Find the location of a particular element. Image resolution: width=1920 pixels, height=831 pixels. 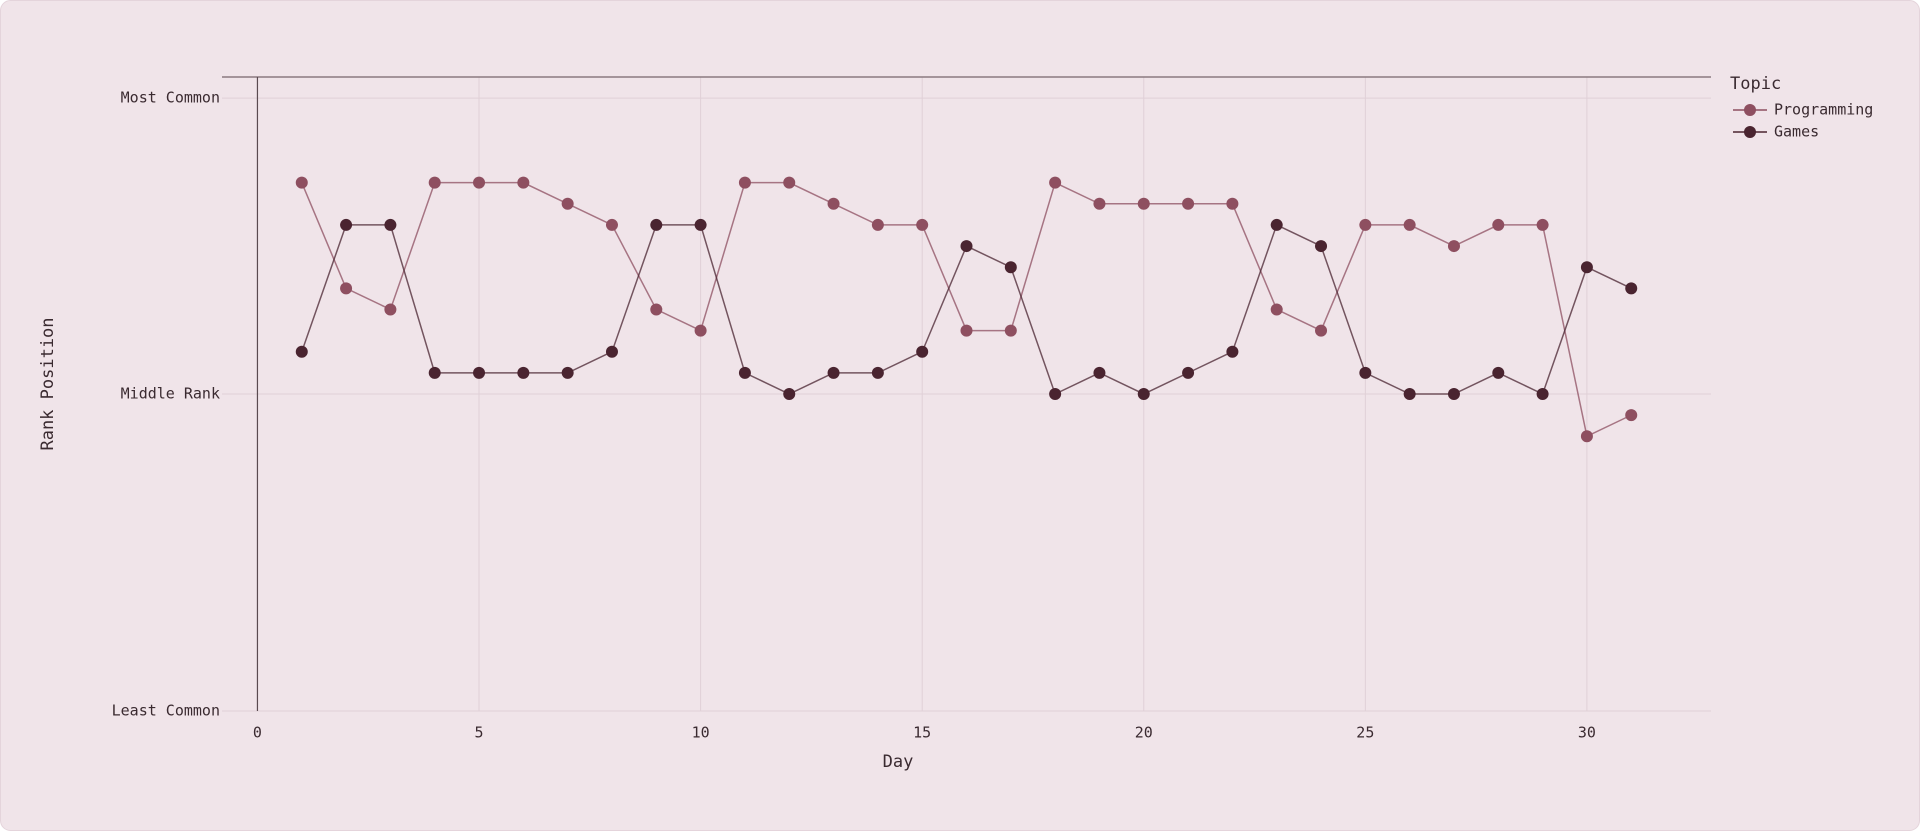

x-tick-label: 10 is located at coordinates (701, 733).